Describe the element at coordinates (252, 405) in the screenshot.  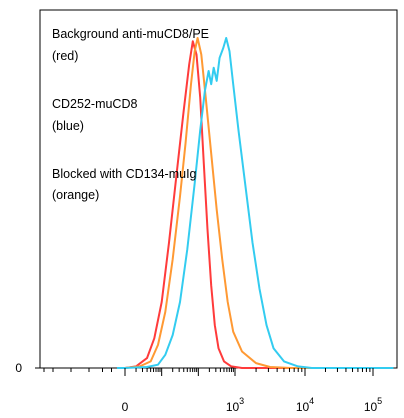
I see `x-tick-labels: 0 10³ 10⁴ 10⁵` at that location.